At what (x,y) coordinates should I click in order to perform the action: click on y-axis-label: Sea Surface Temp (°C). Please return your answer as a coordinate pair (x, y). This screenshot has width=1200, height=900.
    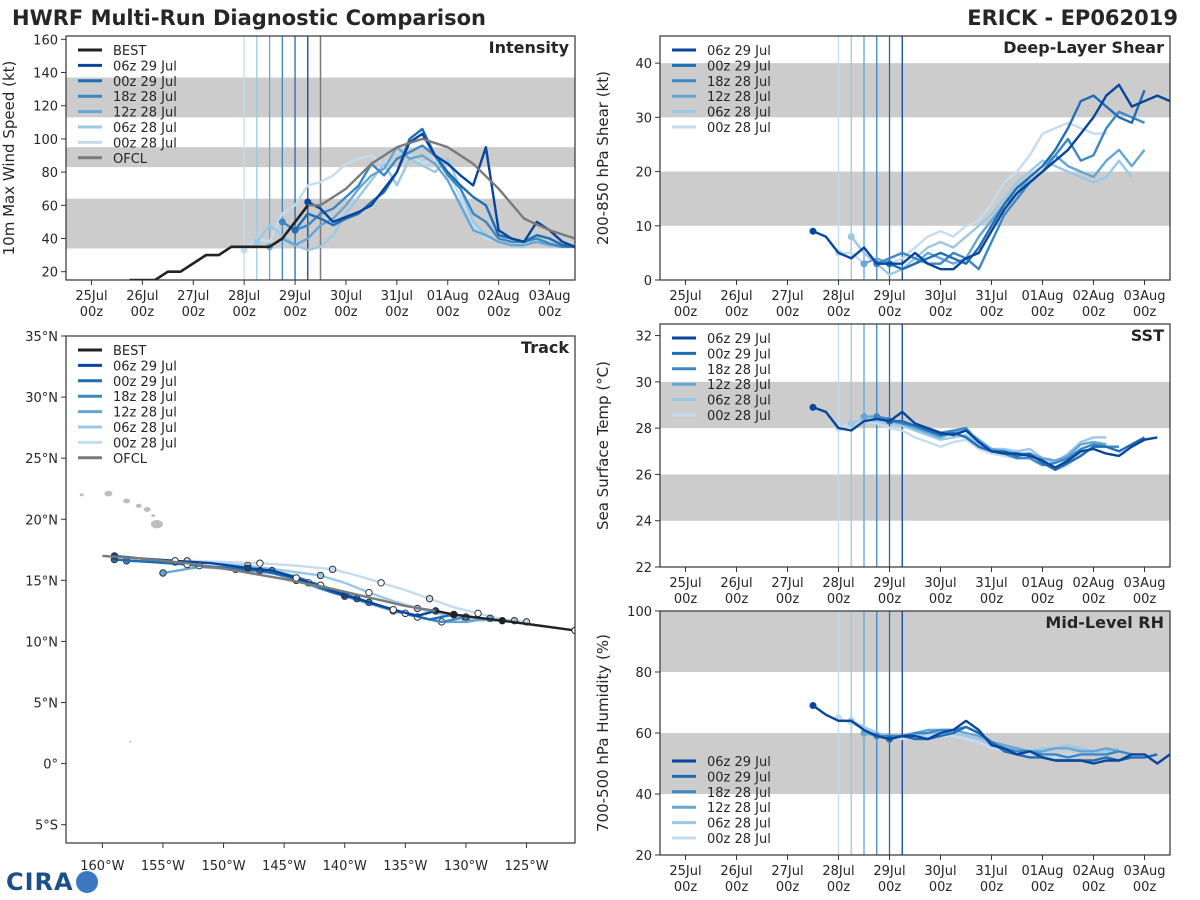
    Looking at the image, I should click on (603, 445).